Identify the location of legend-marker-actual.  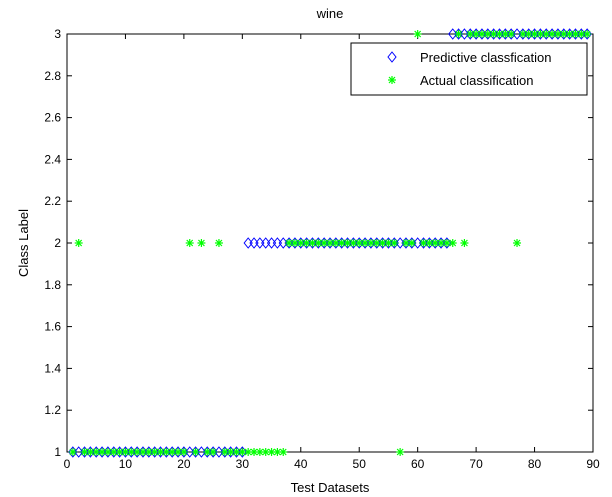
(392, 80).